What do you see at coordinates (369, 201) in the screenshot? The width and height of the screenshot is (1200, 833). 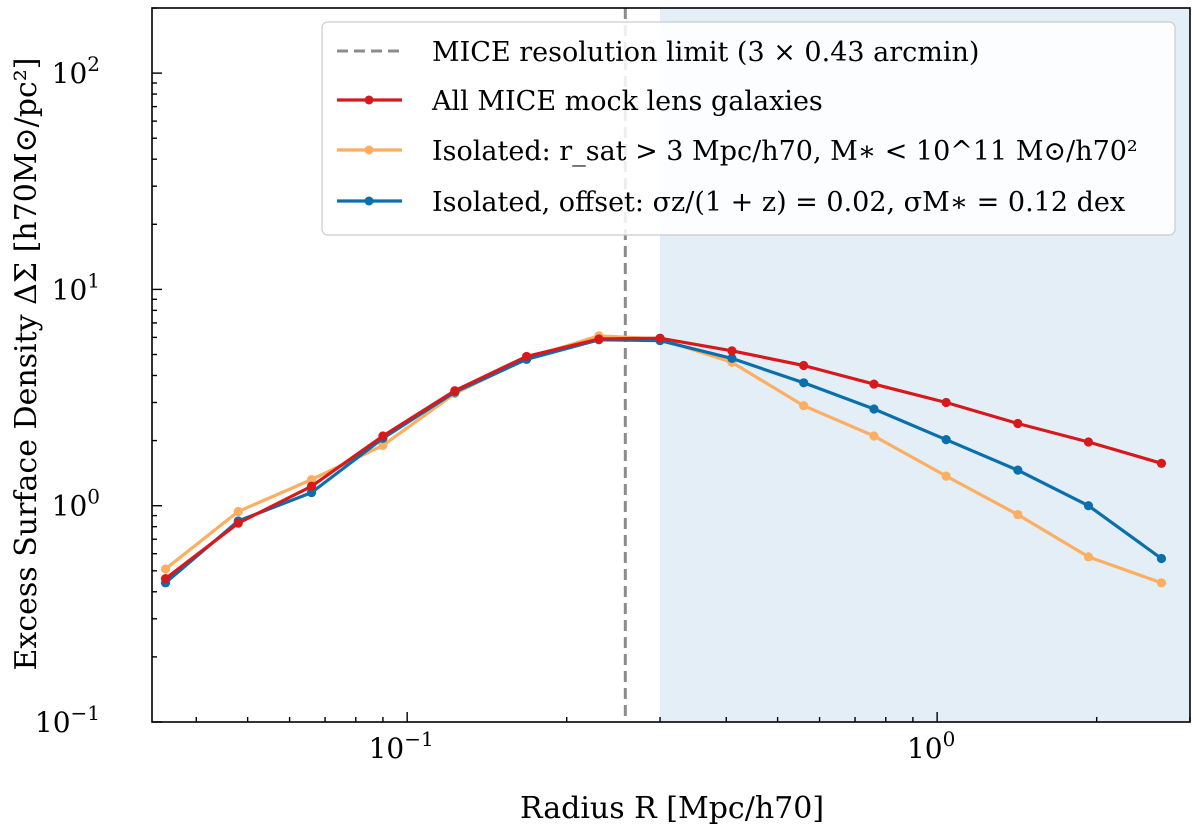 I see `legend-marker-offset` at bounding box center [369, 201].